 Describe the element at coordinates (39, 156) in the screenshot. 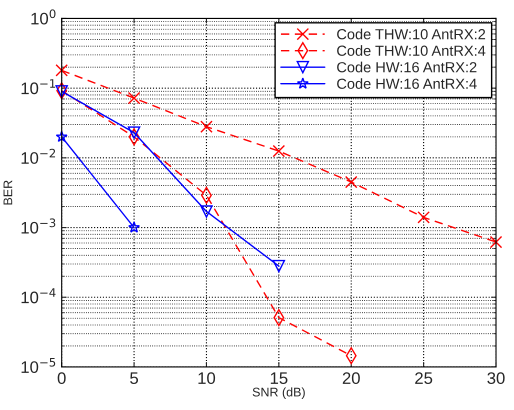

I see `y-tick-label: 10$^{−2}$` at that location.